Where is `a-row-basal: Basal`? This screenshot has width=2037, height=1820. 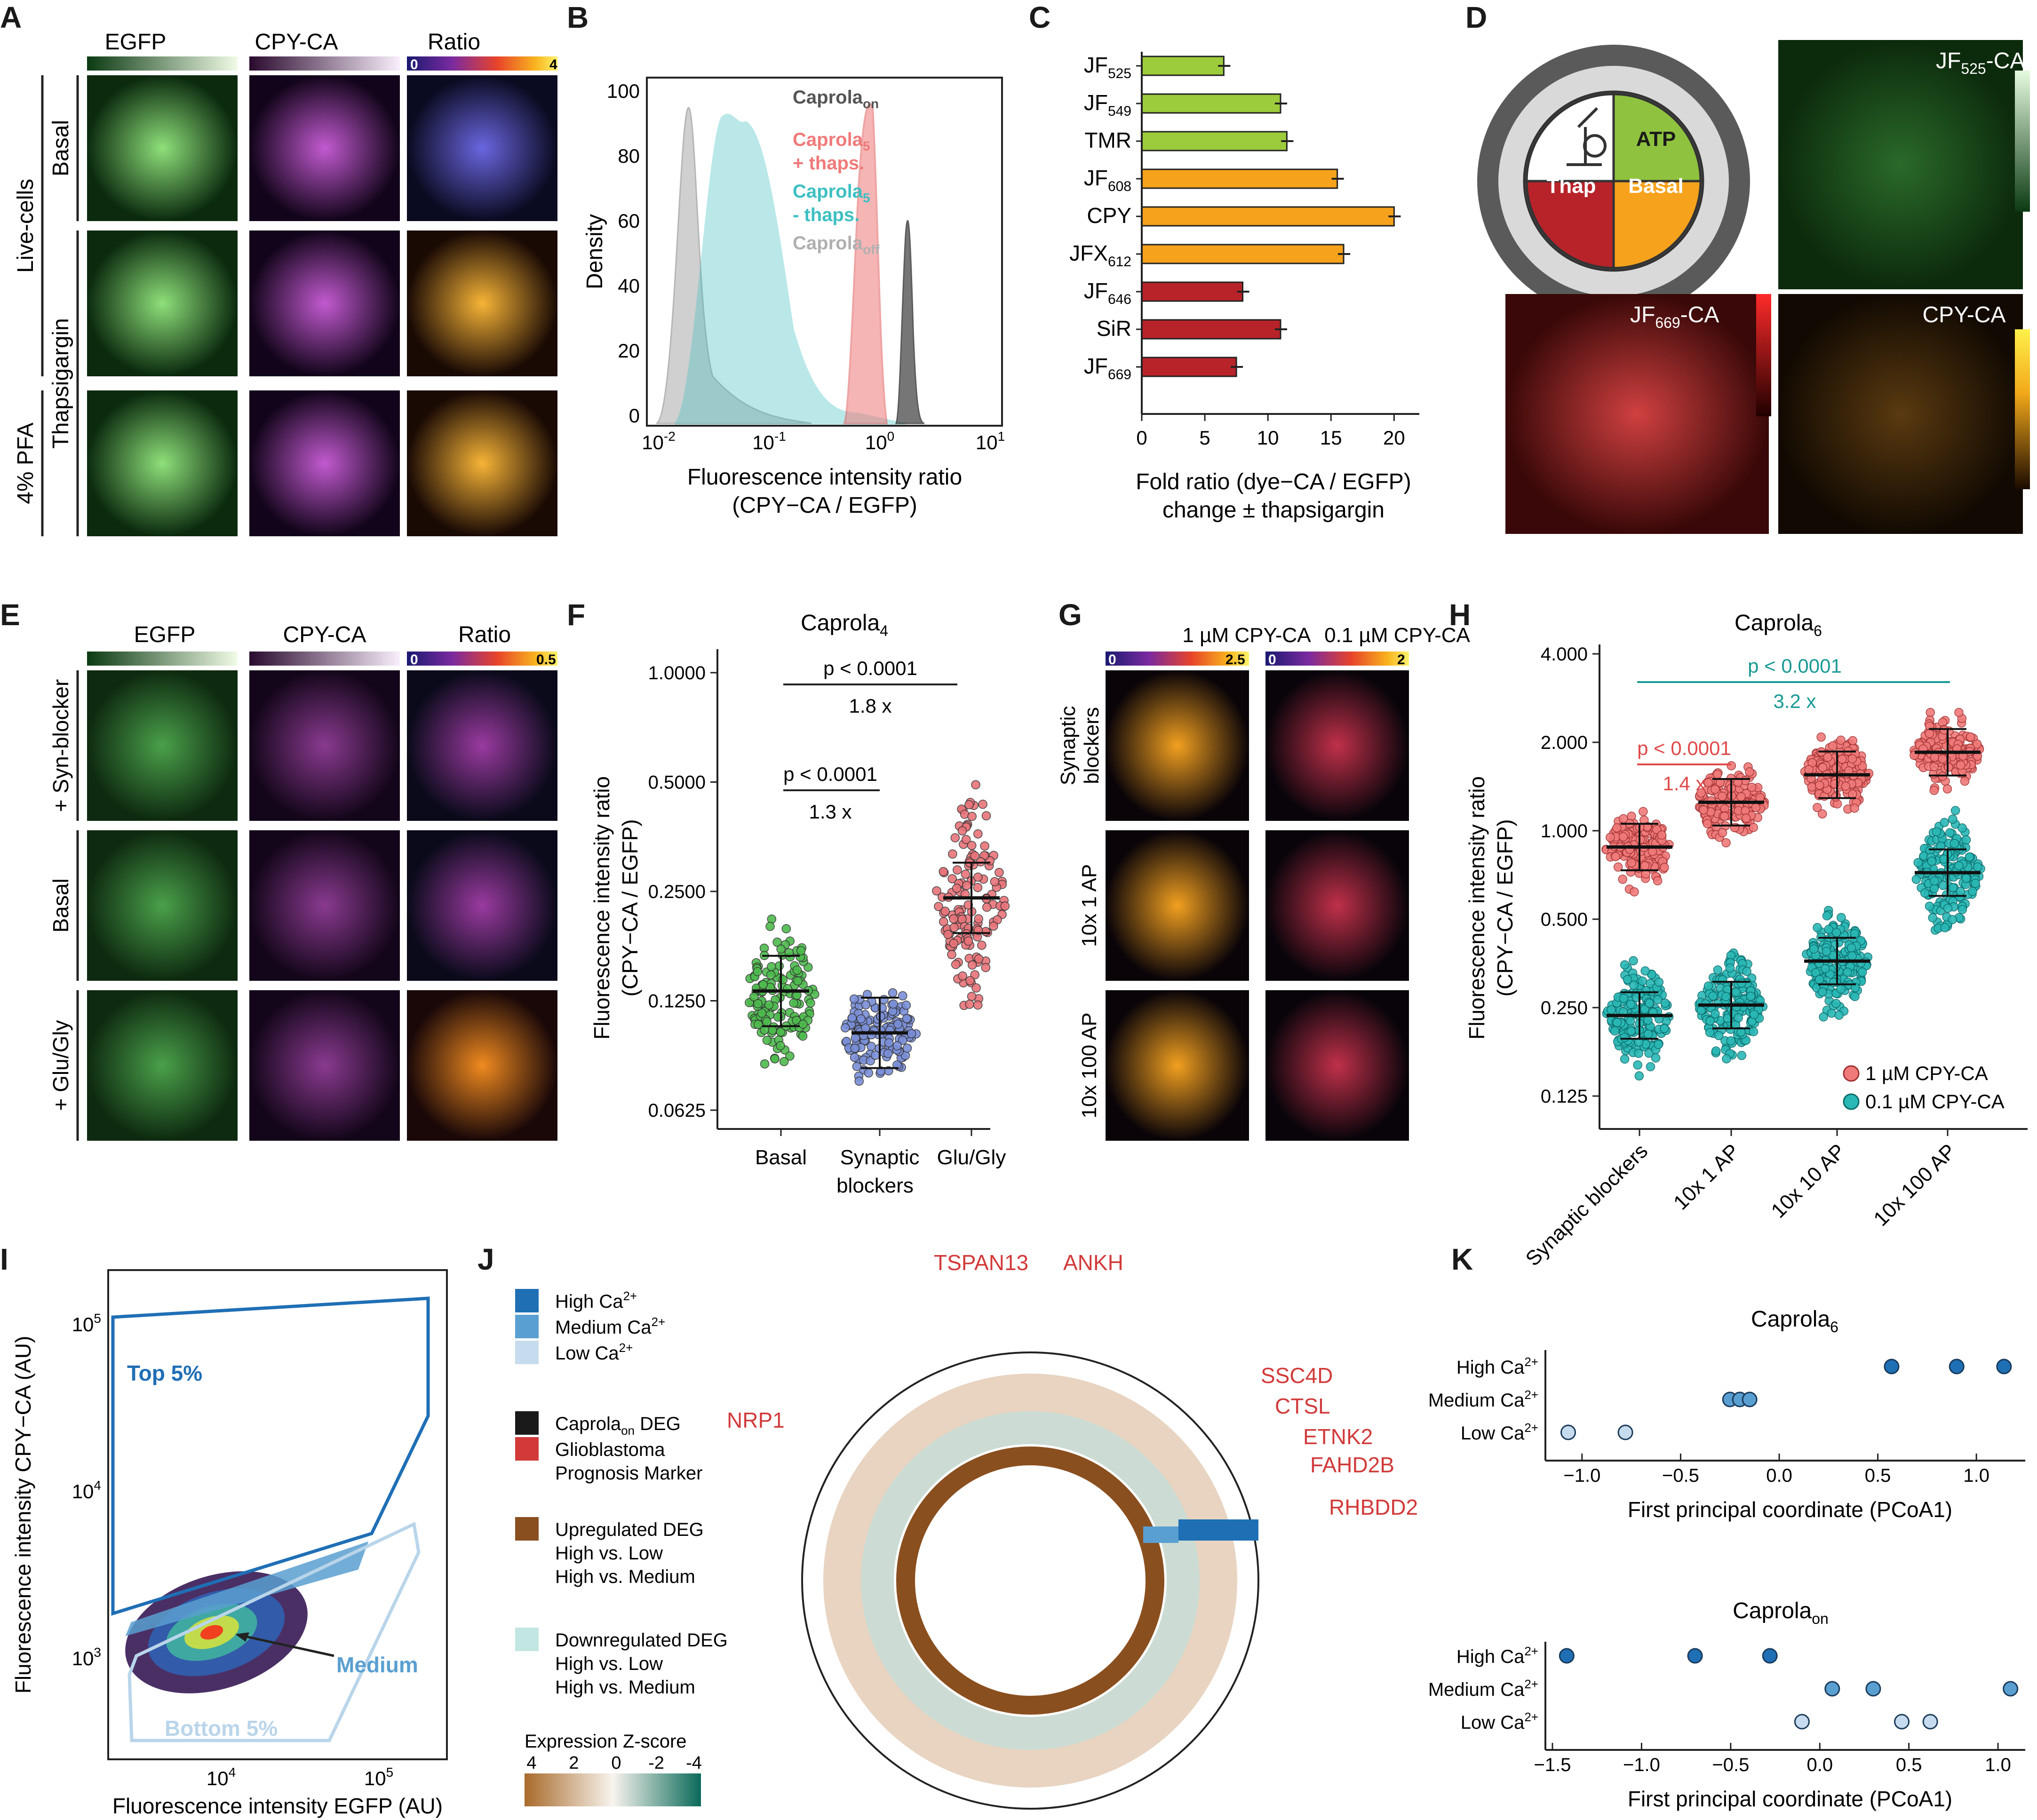 a-row-basal: Basal is located at coordinates (60, 148).